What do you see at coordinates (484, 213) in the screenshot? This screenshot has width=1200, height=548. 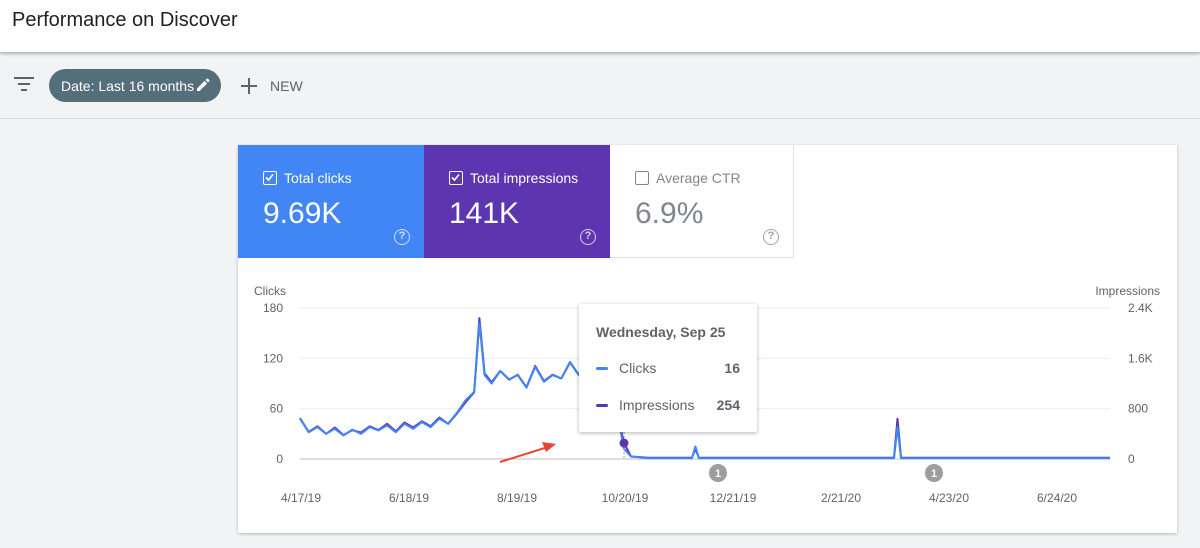 I see `metric-value: 141K` at bounding box center [484, 213].